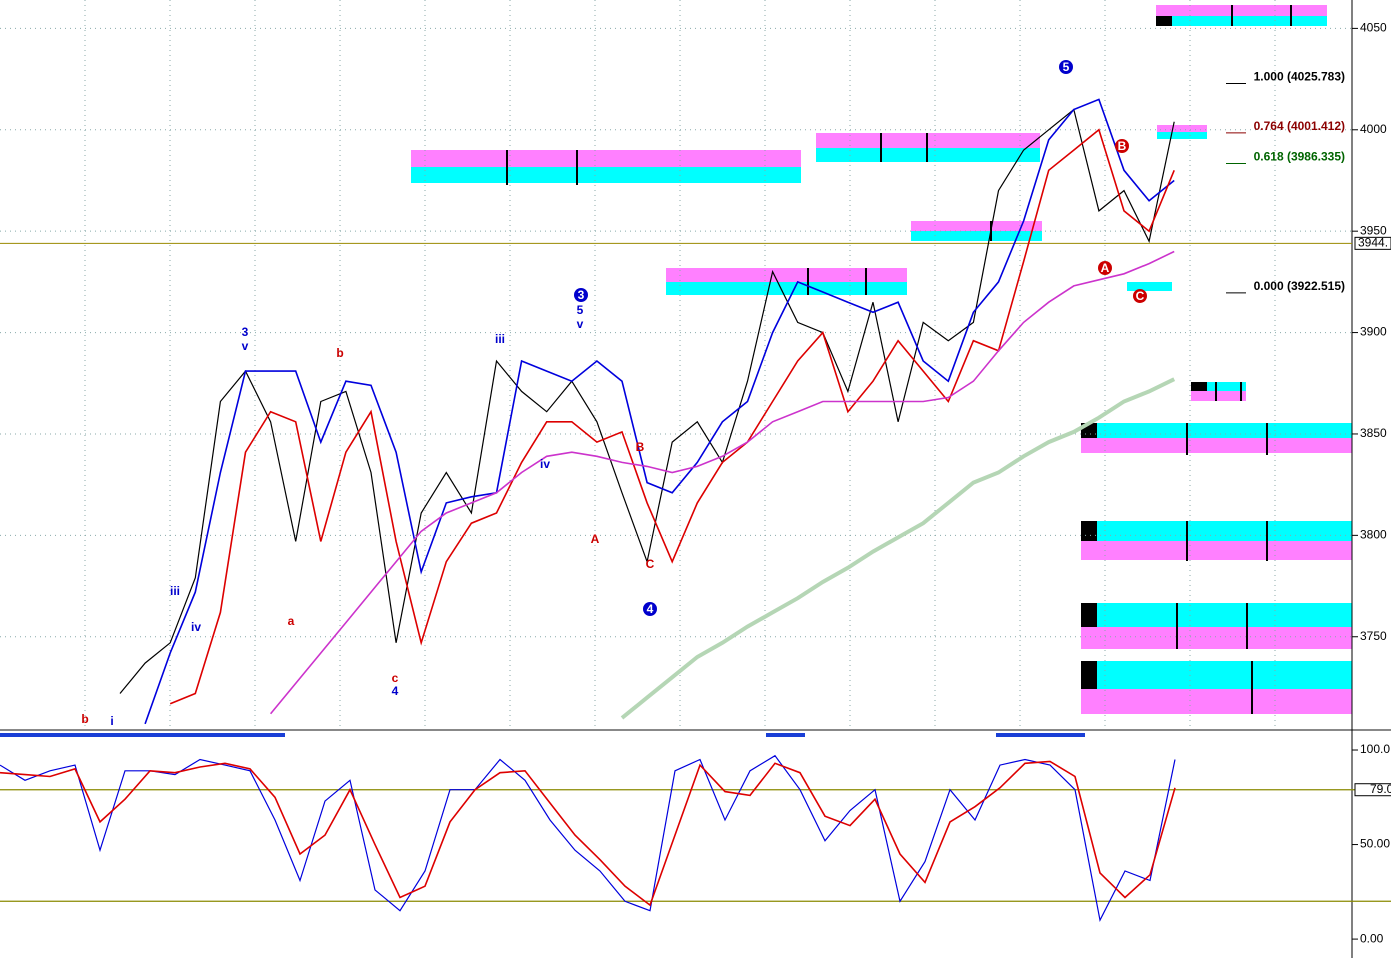 Image resolution: width=1391 pixels, height=958 pixels. Describe the element at coordinates (1299, 126) in the screenshot. I see `fib-label: 0.764 (4001.412)` at that location.